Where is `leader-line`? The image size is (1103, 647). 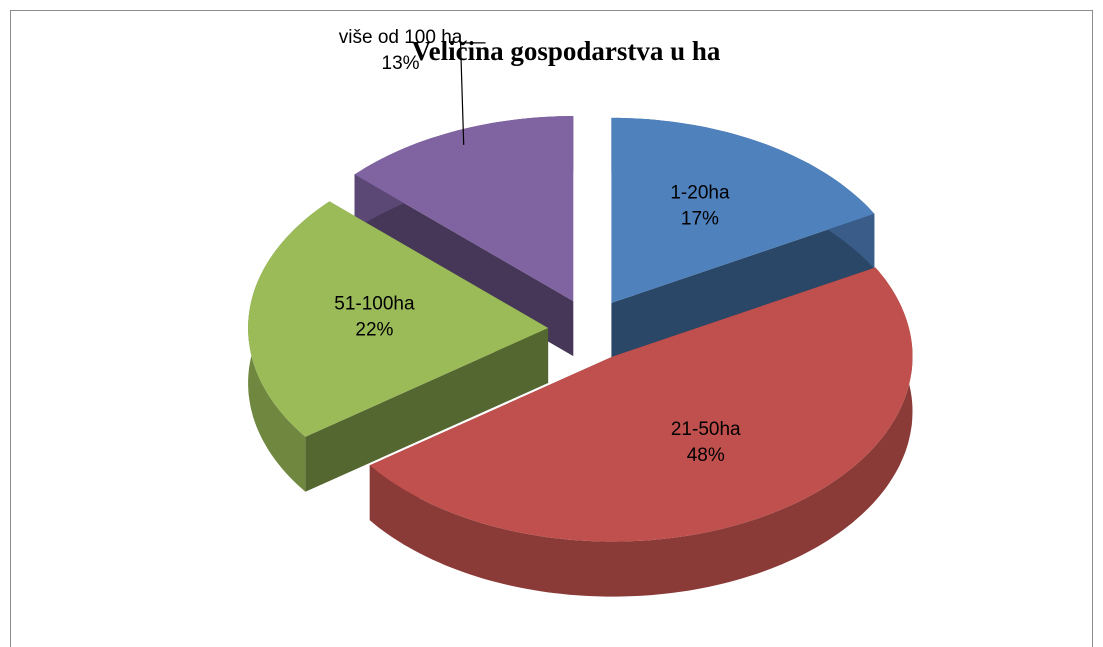
leader-line is located at coordinates (472, 93).